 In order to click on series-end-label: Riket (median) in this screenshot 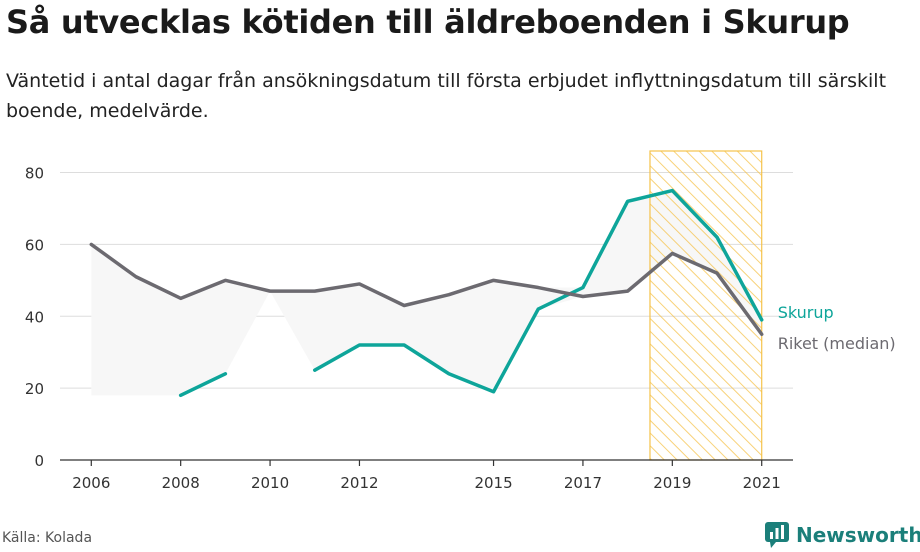, I will do `click(837, 343)`.